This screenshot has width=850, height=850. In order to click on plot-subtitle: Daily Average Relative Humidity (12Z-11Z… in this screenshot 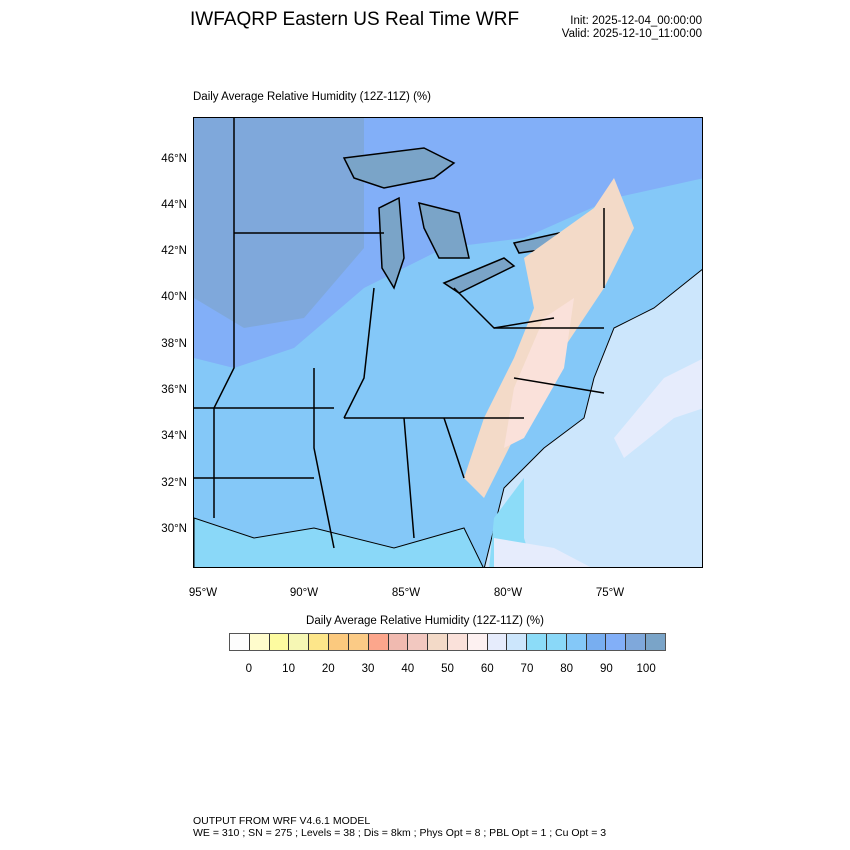, I will do `click(312, 97)`.